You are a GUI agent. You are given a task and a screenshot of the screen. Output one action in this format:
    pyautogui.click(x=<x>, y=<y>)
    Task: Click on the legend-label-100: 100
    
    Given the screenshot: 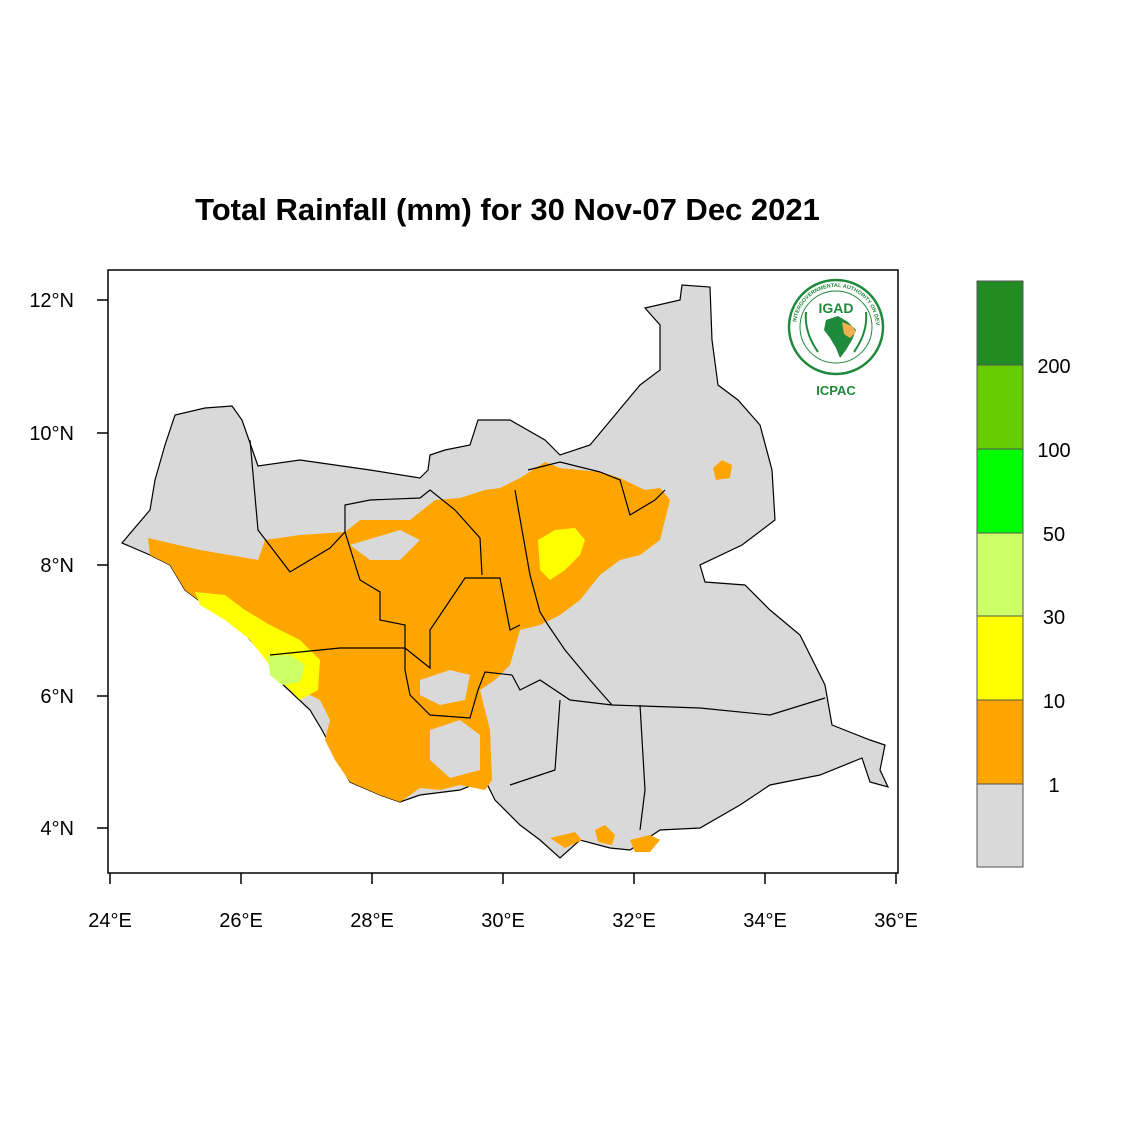 What is the action you would take?
    pyautogui.click(x=1053, y=451)
    